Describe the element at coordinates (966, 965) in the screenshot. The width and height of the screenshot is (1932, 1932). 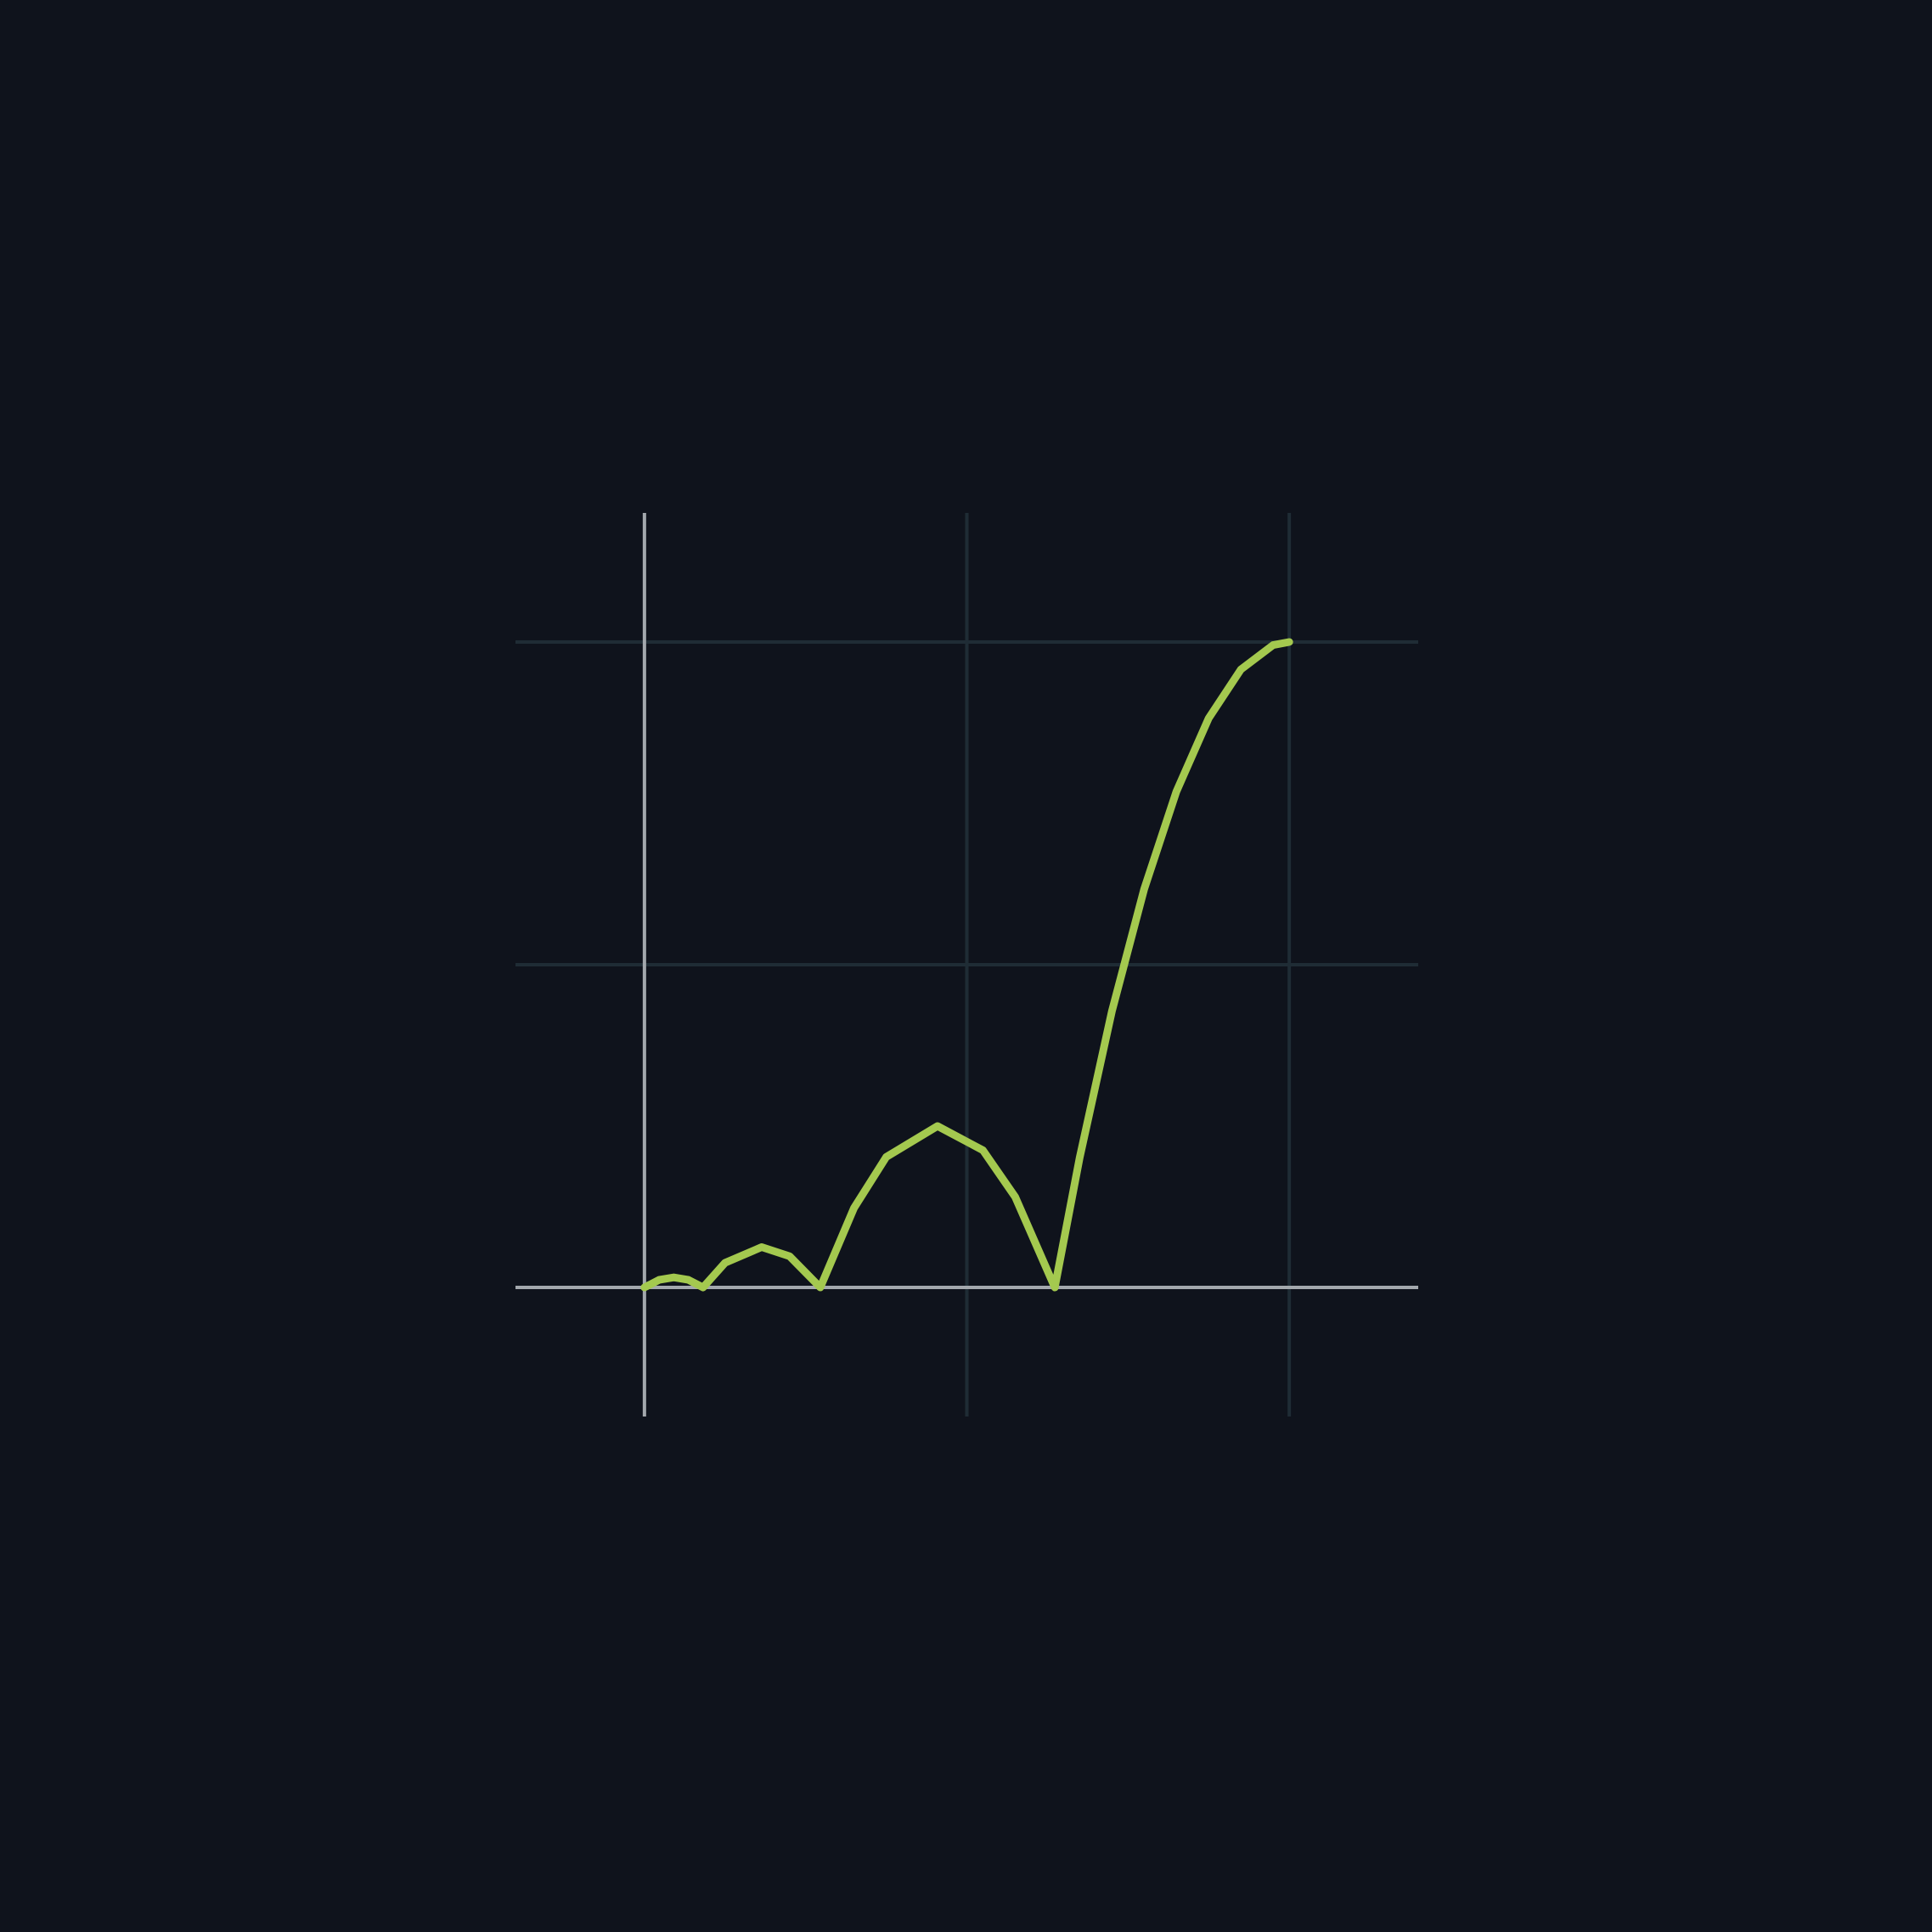
I see `curve` at that location.